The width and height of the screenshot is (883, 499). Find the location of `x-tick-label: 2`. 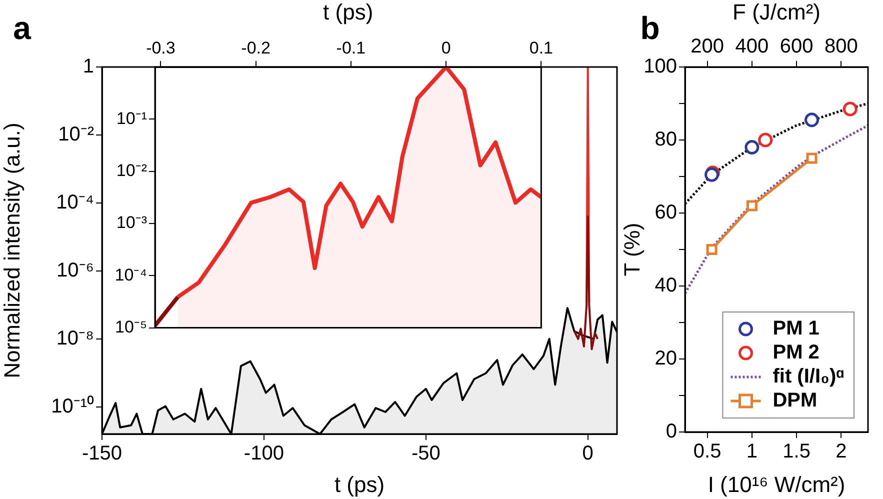

x-tick-label: 2 is located at coordinates (841, 451).